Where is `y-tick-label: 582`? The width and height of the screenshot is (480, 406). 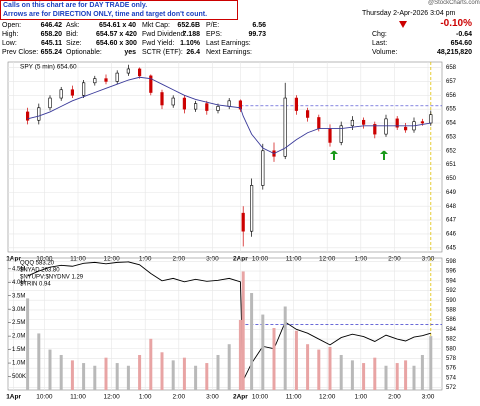 y-tick-label: 582 is located at coordinates (451, 340).